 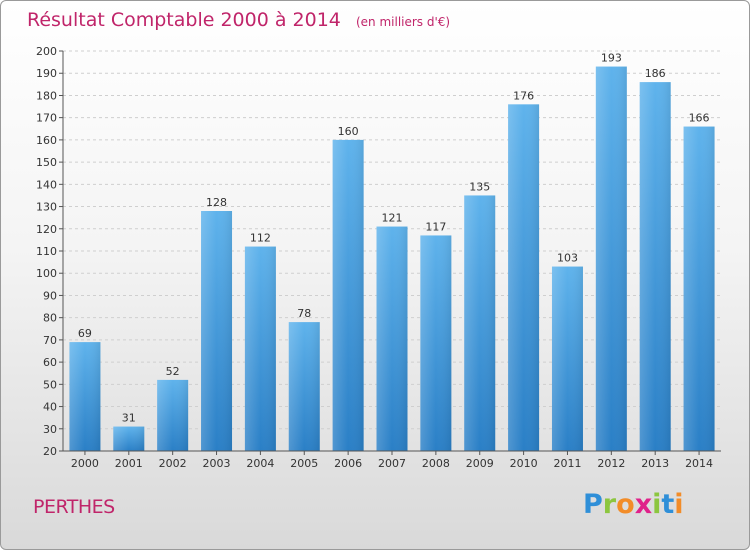 What do you see at coordinates (46, 118) in the screenshot?
I see `y-tick-label: 170` at bounding box center [46, 118].